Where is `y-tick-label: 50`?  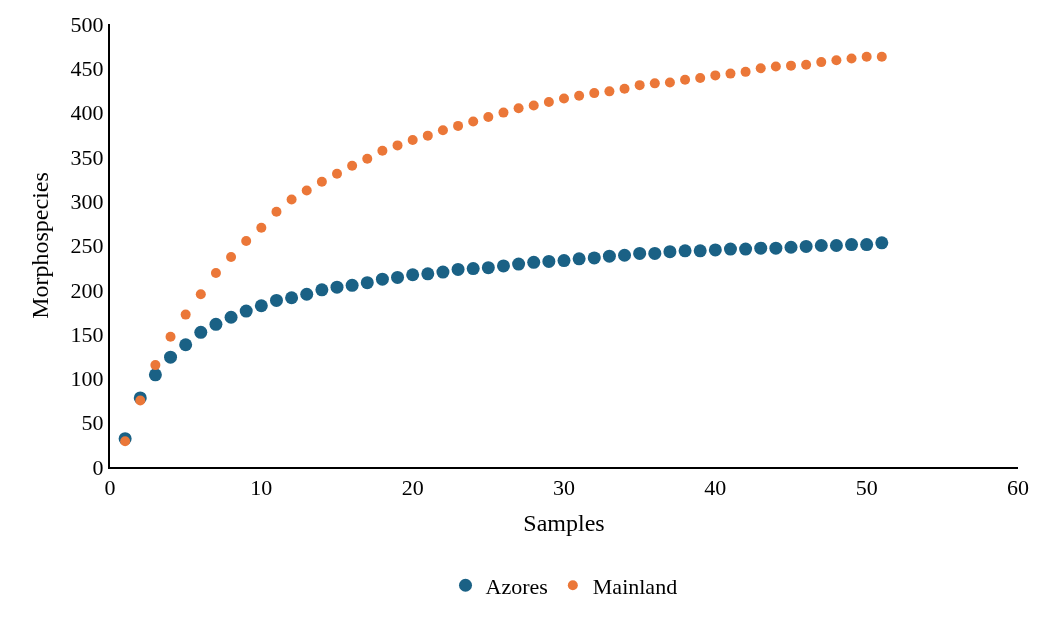 y-tick-label: 50 is located at coordinates (92, 423).